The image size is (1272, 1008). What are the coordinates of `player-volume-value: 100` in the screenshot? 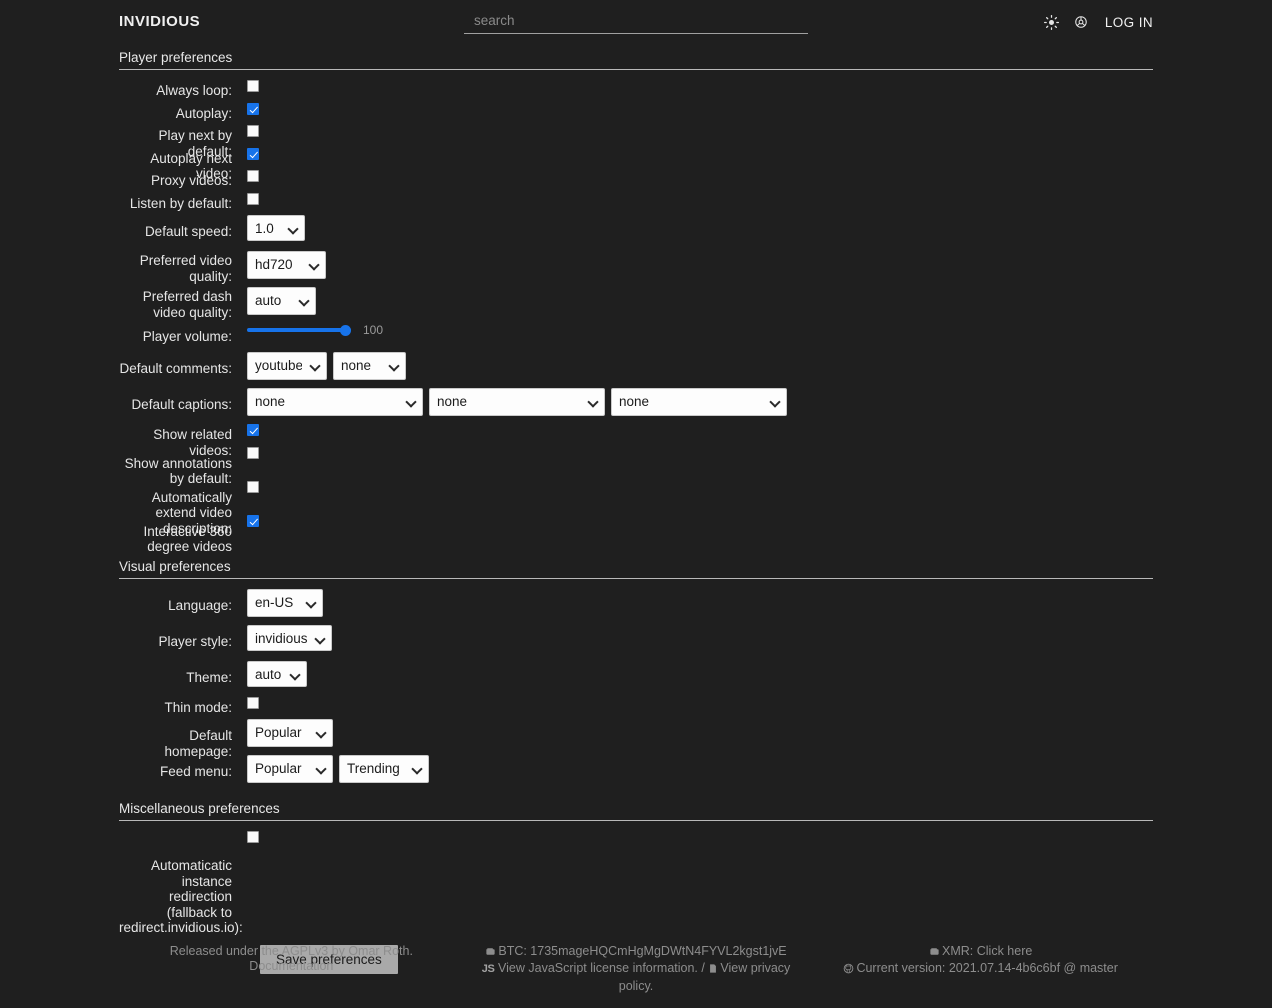 It's located at (373, 330).